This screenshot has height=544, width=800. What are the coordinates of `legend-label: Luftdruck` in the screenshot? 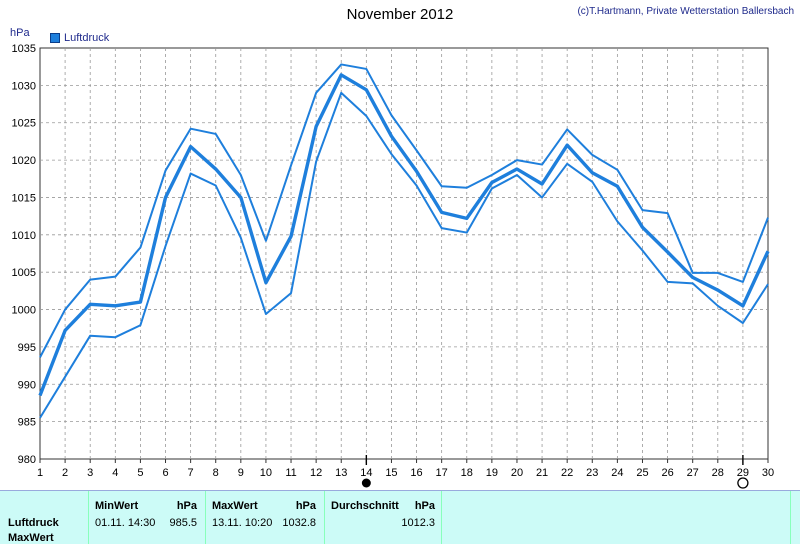 It's located at (87, 38).